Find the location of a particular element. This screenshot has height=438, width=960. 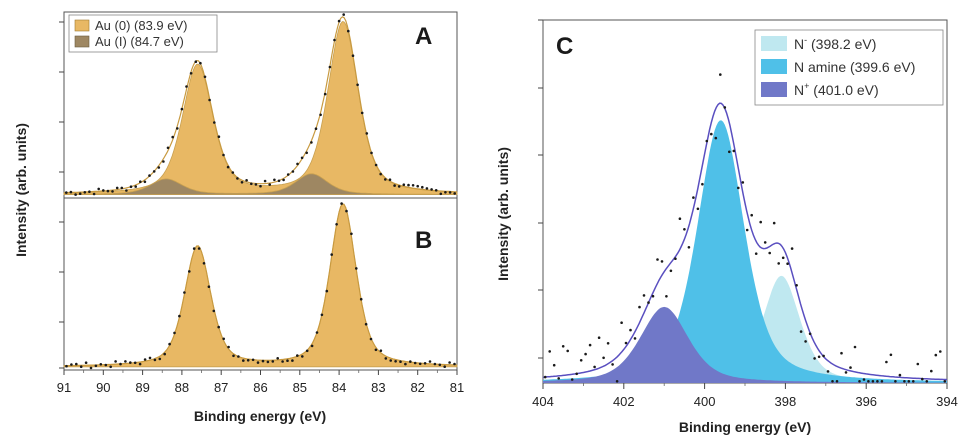

legend-label-n-minus: N- (398.2 eV) is located at coordinates (835, 43).